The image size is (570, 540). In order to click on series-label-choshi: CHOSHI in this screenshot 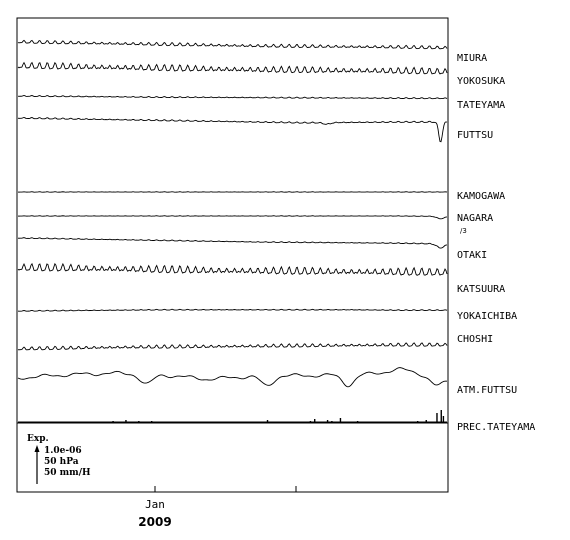, I will do `click(475, 339)`.